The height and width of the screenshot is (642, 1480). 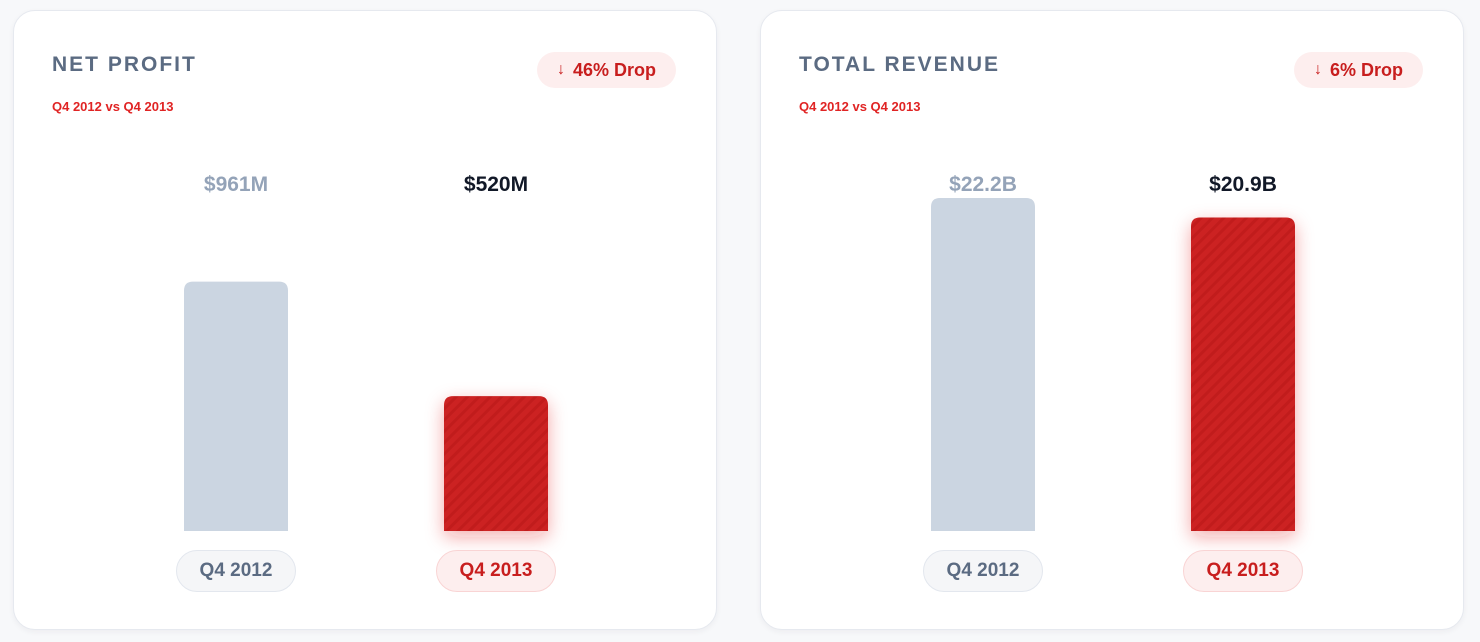 I want to click on change-badge: ↓ 6% Drop, so click(x=1358, y=70).